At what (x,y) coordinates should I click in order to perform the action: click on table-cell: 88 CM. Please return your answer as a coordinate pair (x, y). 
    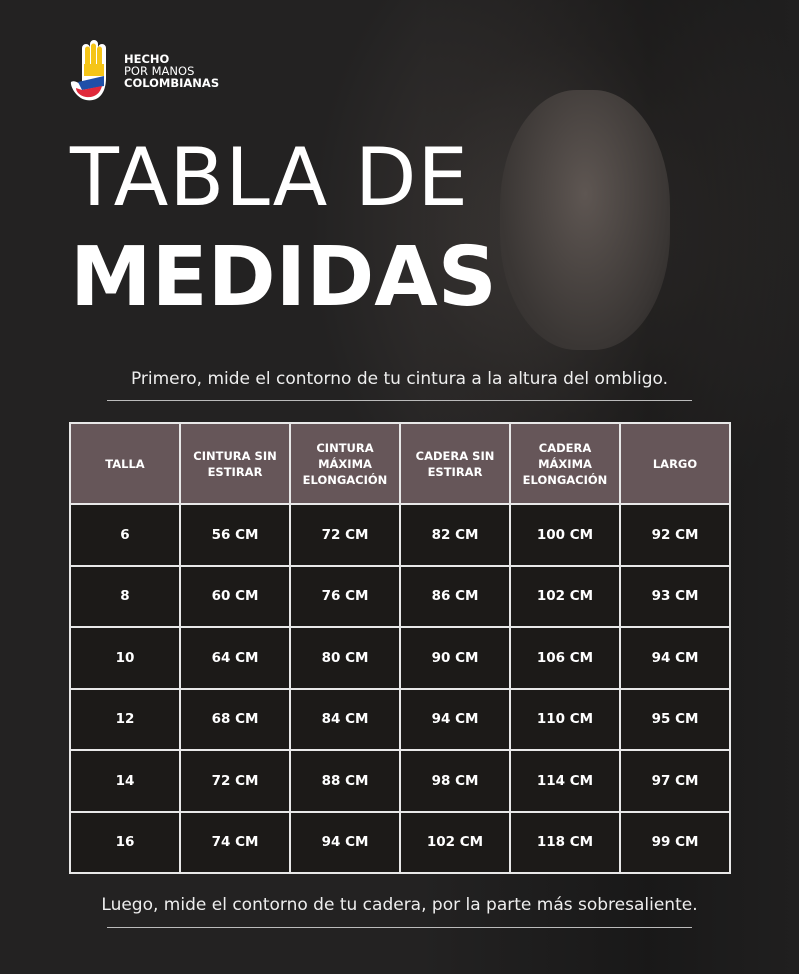
    Looking at the image, I should click on (345, 781).